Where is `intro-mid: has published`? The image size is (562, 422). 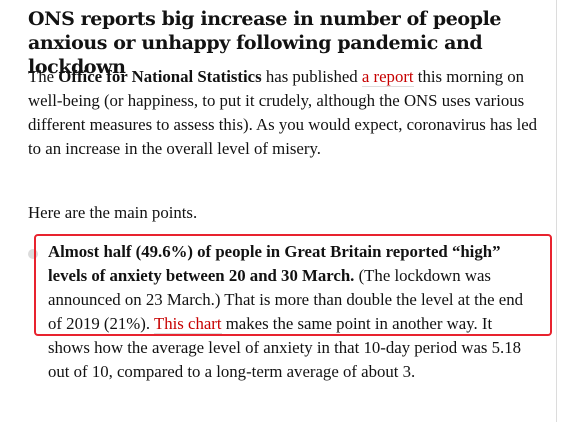
intro-mid: has published is located at coordinates (311, 76).